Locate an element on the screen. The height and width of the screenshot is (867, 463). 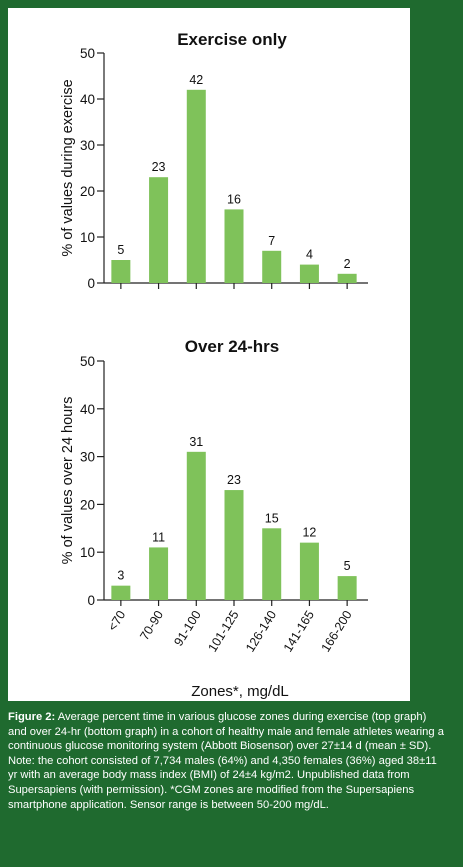
data-label: 7 is located at coordinates (271, 241).